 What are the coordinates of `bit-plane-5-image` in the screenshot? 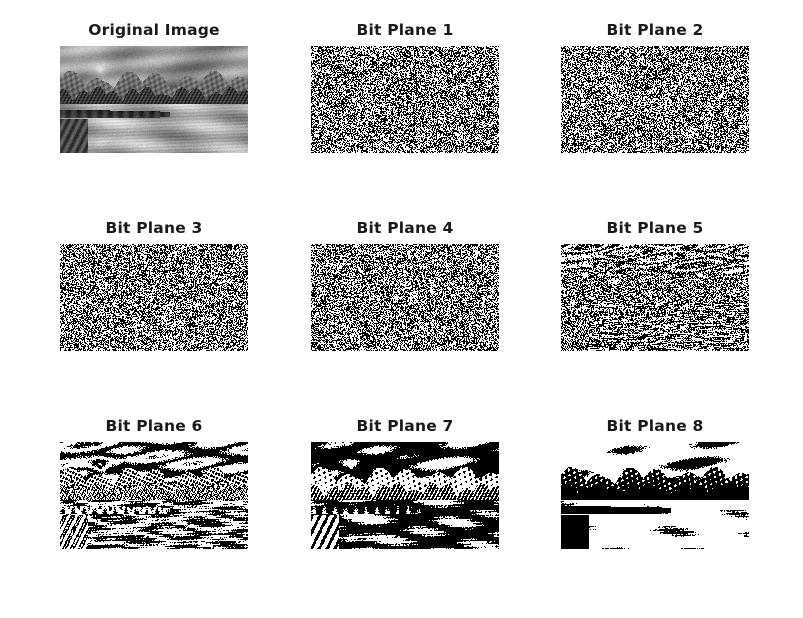 It's located at (655, 297).